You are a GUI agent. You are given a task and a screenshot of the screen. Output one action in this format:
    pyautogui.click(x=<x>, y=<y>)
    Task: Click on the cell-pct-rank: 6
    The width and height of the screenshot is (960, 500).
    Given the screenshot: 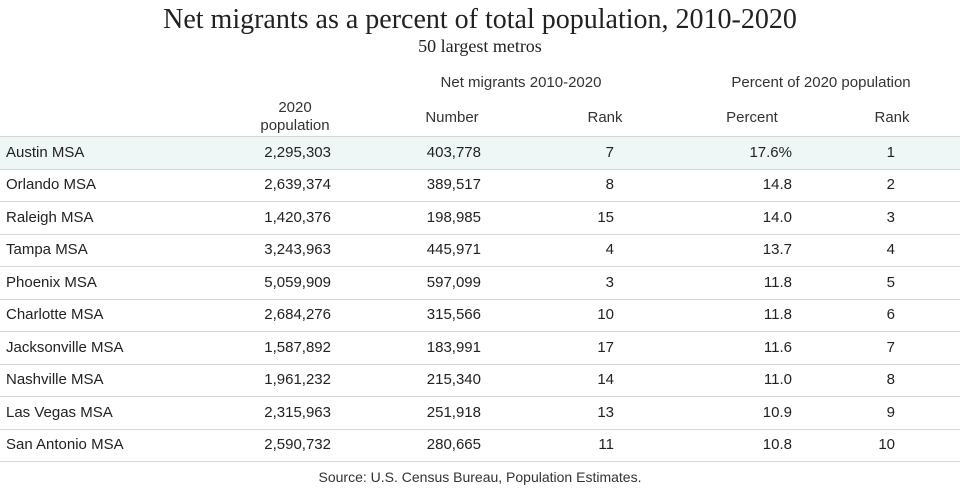 What is the action you would take?
    pyautogui.click(x=843, y=315)
    